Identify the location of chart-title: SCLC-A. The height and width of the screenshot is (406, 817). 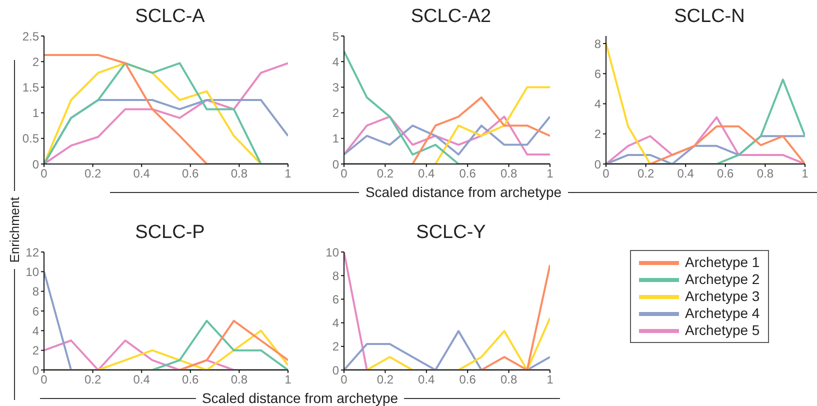
(170, 17).